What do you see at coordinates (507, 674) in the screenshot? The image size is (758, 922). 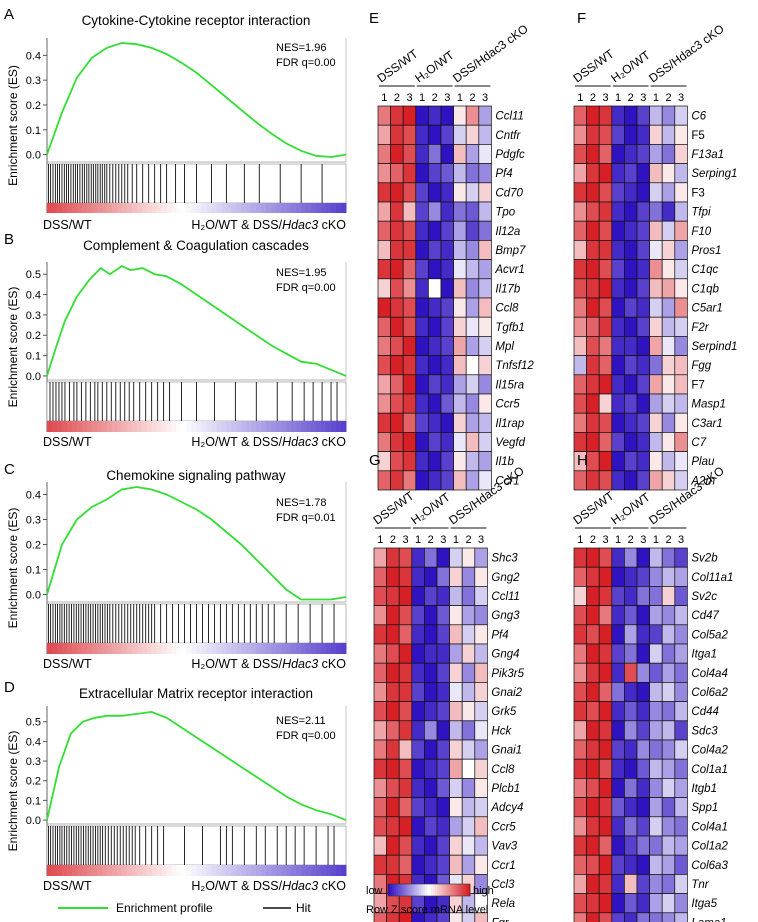 I see `gene-label: Pik3r5` at bounding box center [507, 674].